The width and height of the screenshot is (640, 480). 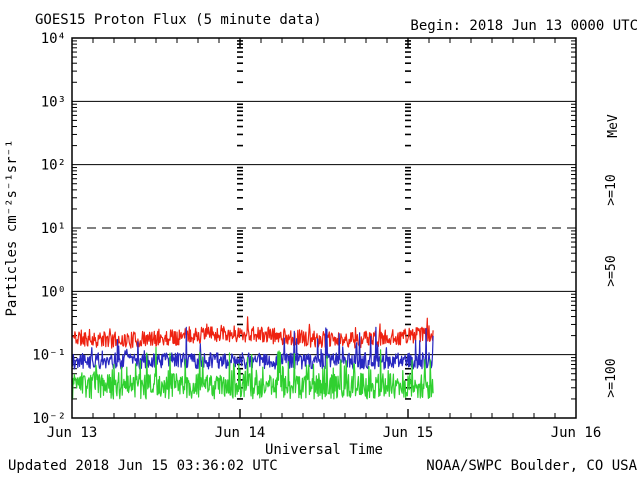 What do you see at coordinates (53, 229) in the screenshot?
I see `y-tick-label: 10¹` at bounding box center [53, 229].